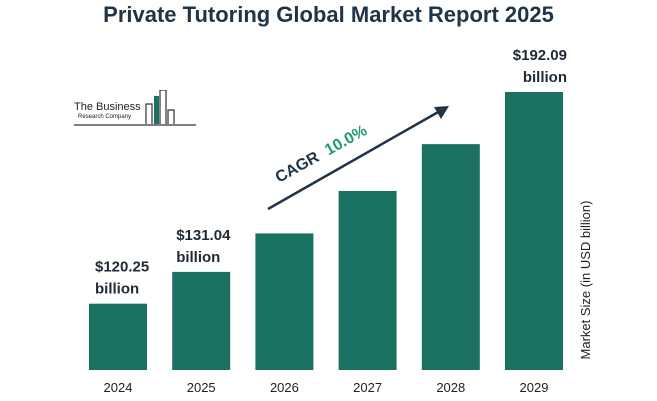 The width and height of the screenshot is (657, 401). What do you see at coordinates (321, 154) in the screenshot?
I see `svg-text: CAGR 10.0%` at bounding box center [321, 154].